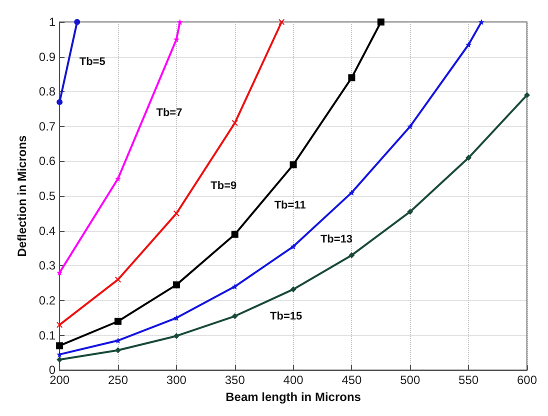 Image resolution: width=548 pixels, height=416 pixels. What do you see at coordinates (527, 380) in the screenshot?
I see `x-tick-label: 600` at bounding box center [527, 380].